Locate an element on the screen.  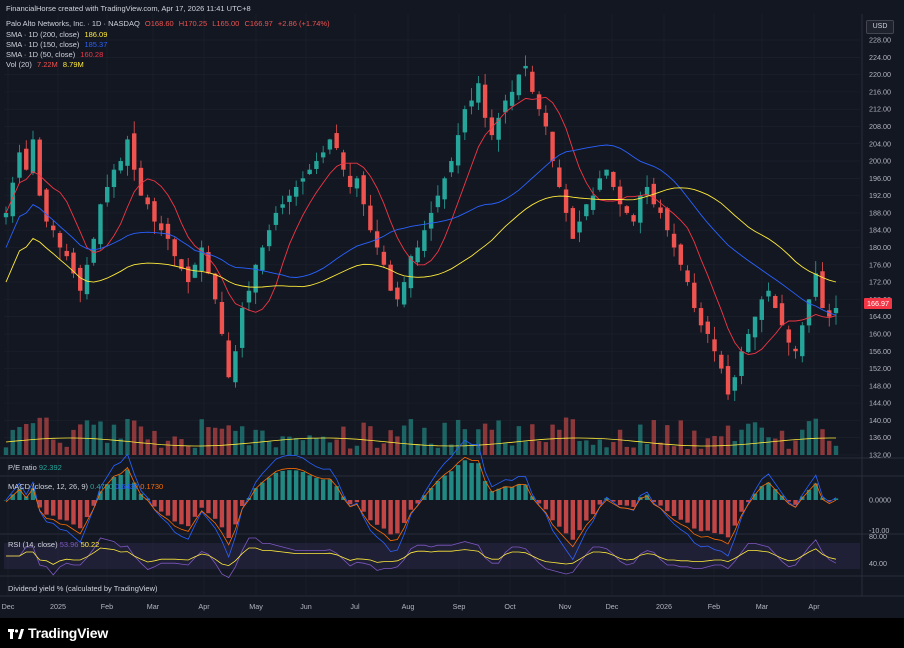
price-tick-label: 140.00 is located at coordinates (880, 420).